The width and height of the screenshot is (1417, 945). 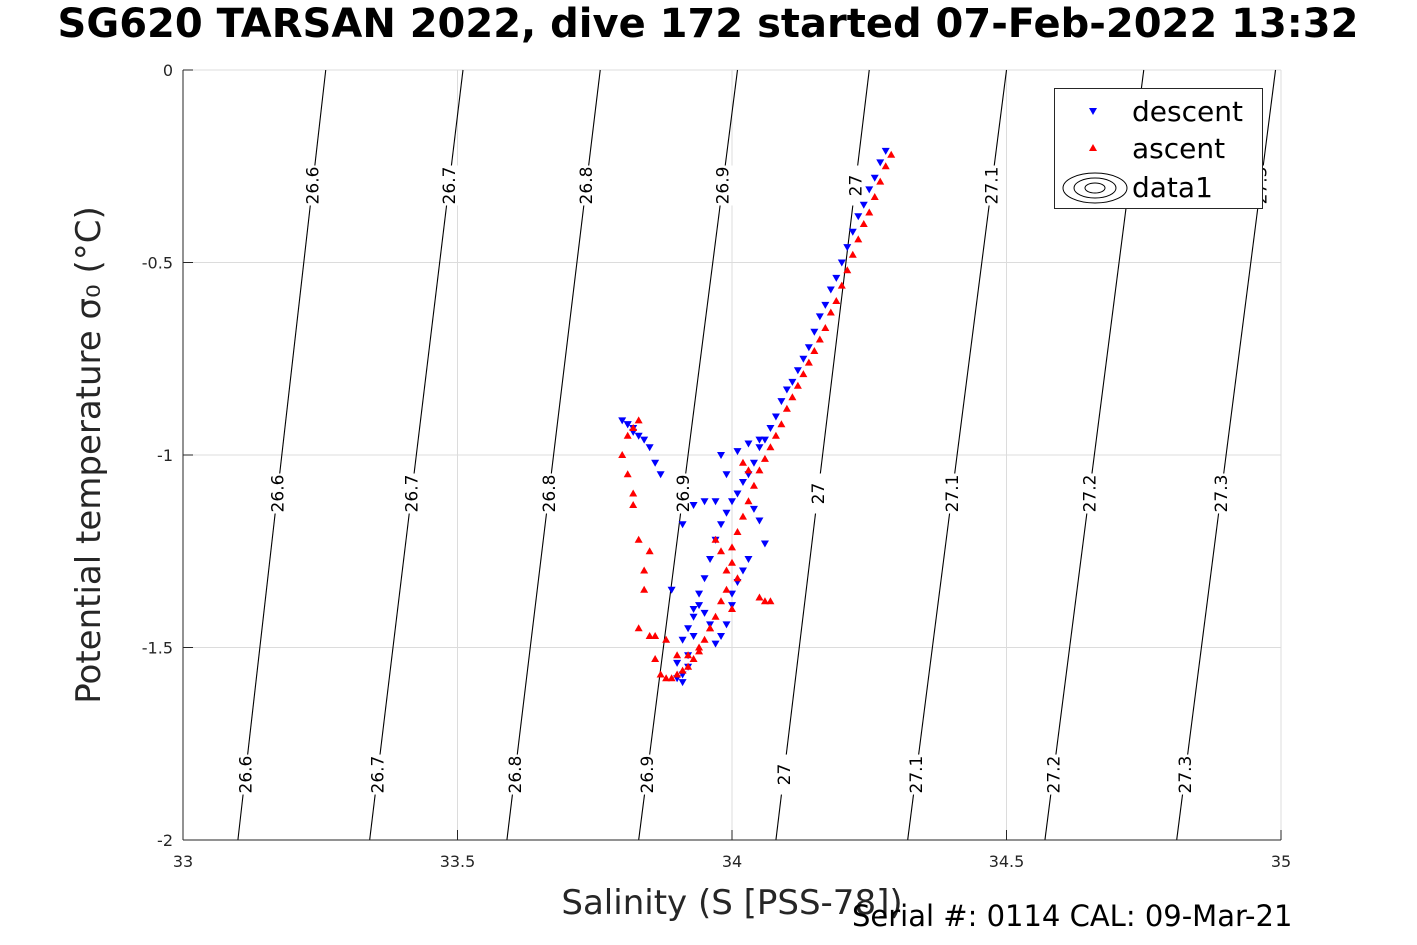 I want to click on isopycnal-label: 26.6, so click(x=278, y=494).